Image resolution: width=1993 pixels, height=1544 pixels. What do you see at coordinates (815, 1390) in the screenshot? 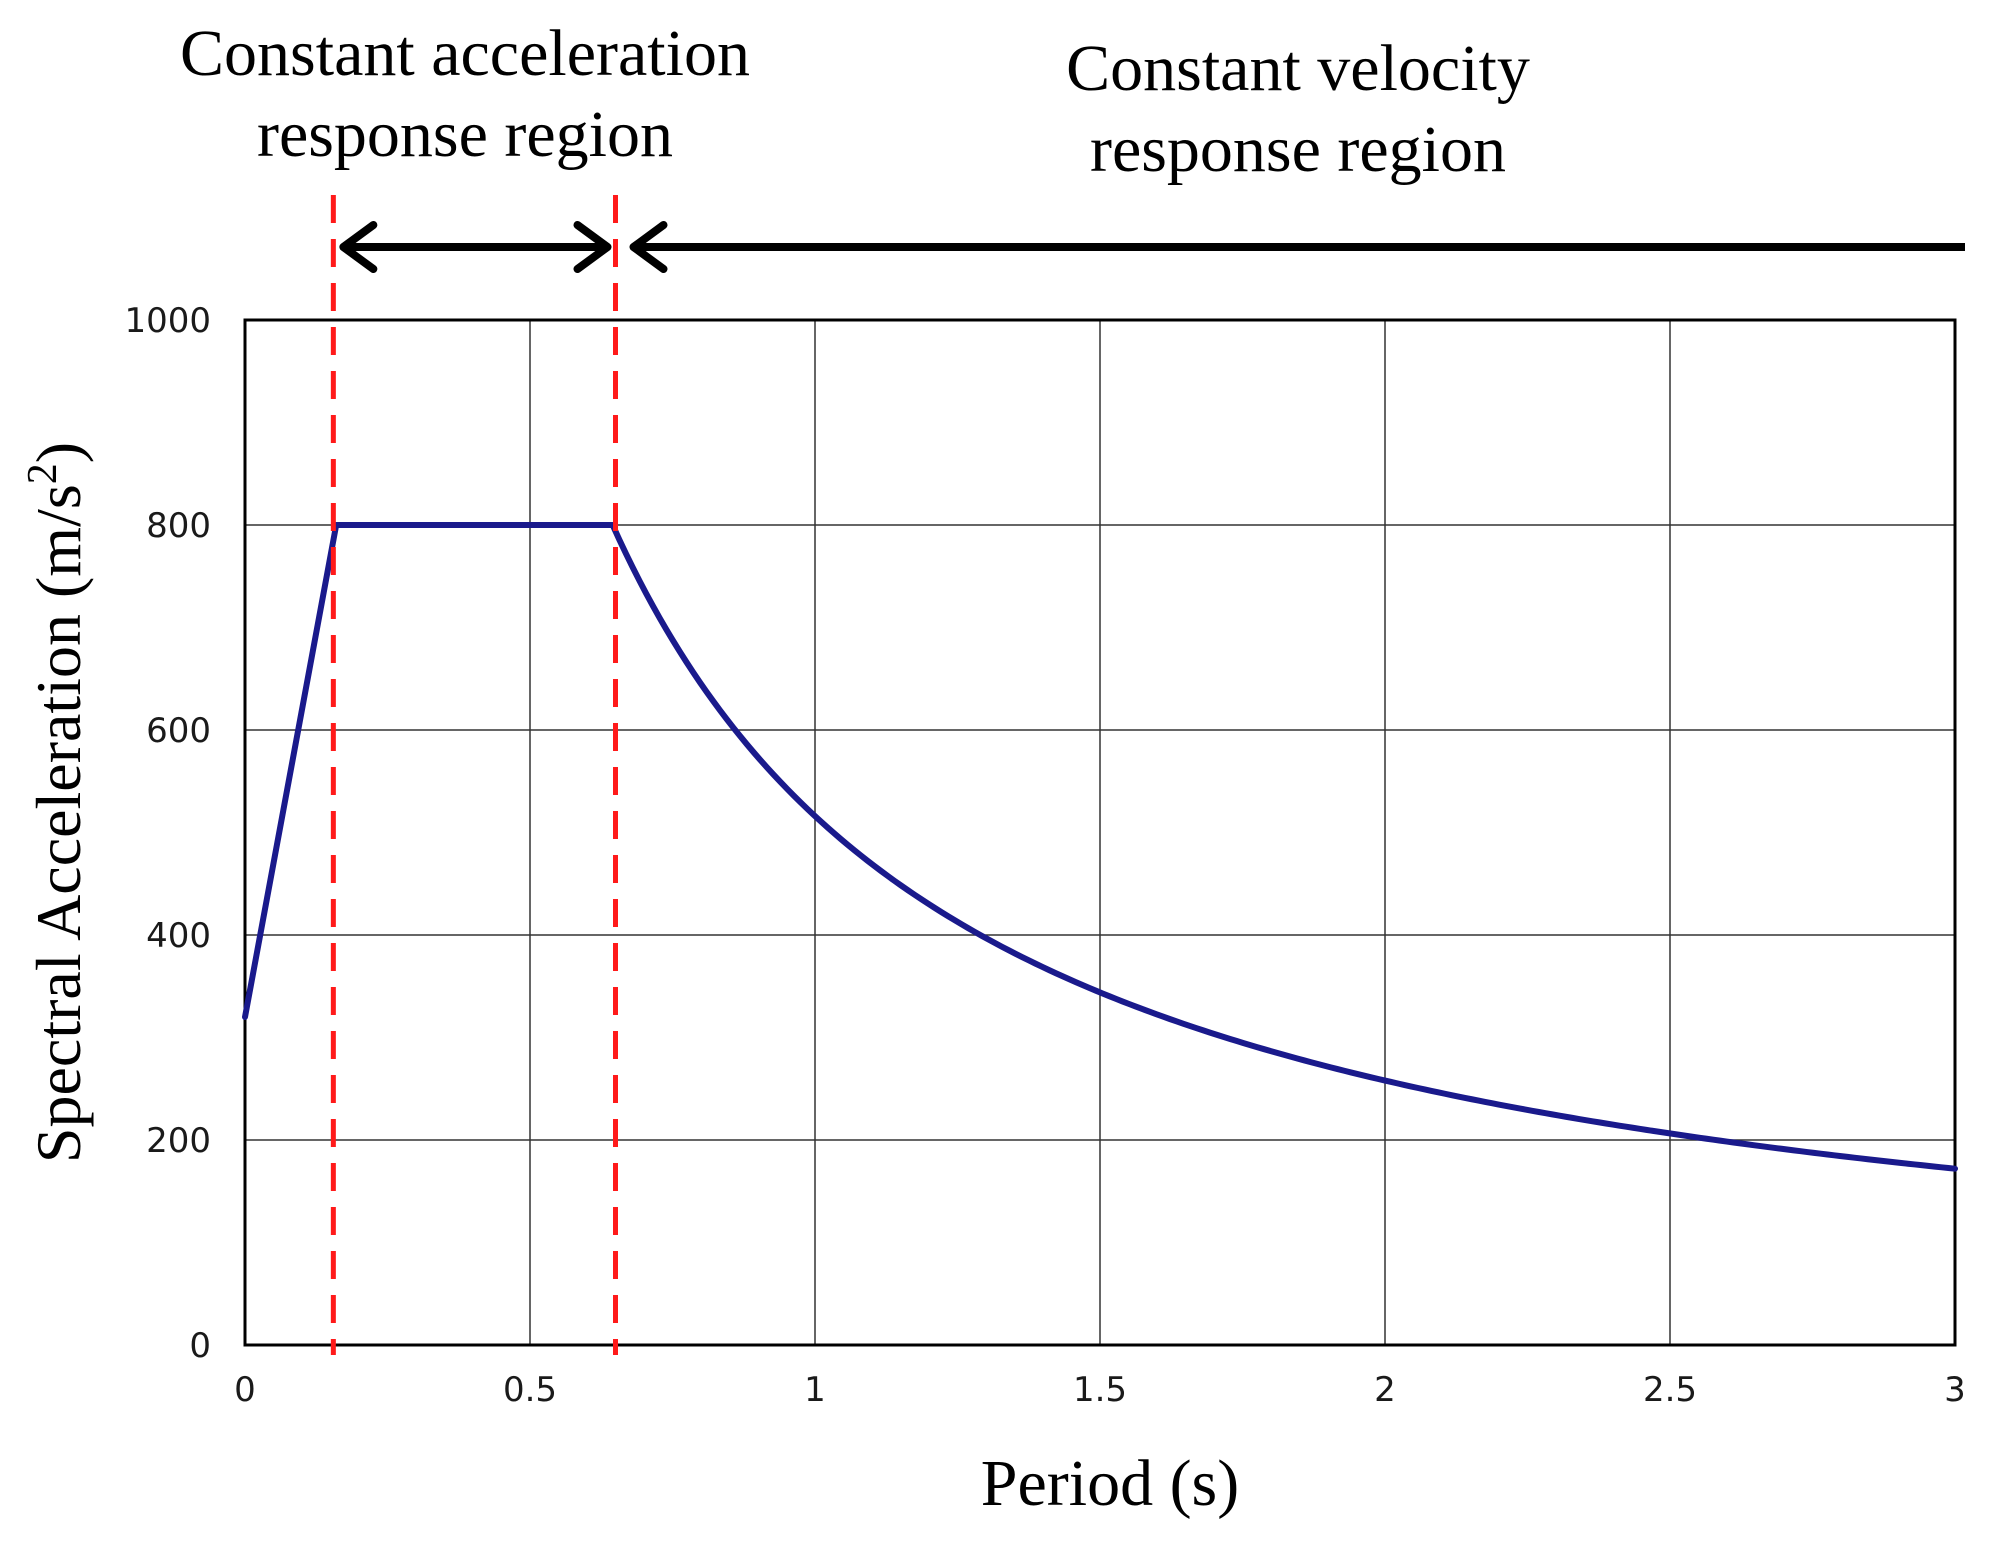
I see `x-tick-label: 1` at bounding box center [815, 1390].